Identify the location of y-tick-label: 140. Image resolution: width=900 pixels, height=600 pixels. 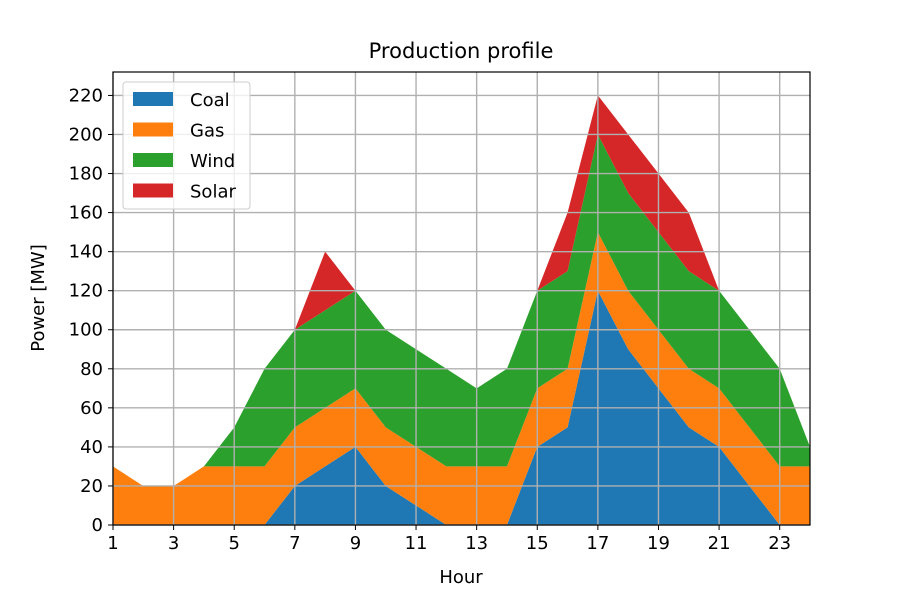
(86, 252).